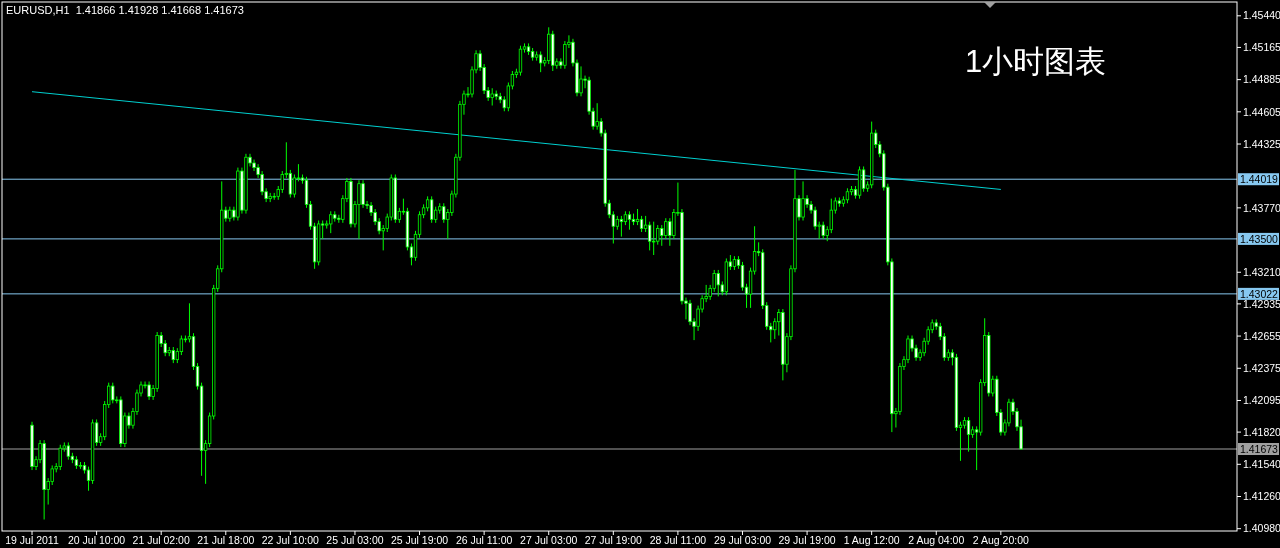  What do you see at coordinates (161, 540) in the screenshot?
I see `x-tick-label: 21 Jul 02:00` at bounding box center [161, 540].